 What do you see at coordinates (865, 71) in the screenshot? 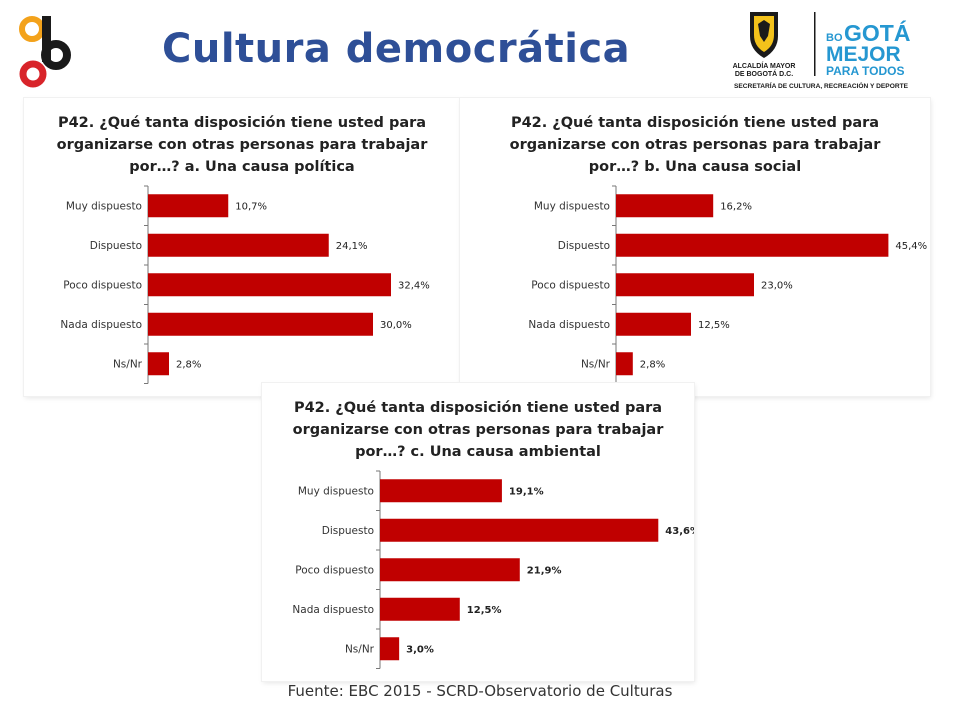
I see `para-todos-text: PARA TODOS` at bounding box center [865, 71].